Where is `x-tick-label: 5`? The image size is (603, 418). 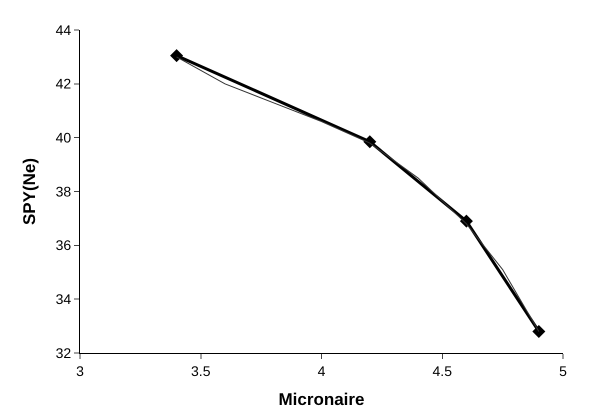
x-tick-label: 5 is located at coordinates (563, 370).